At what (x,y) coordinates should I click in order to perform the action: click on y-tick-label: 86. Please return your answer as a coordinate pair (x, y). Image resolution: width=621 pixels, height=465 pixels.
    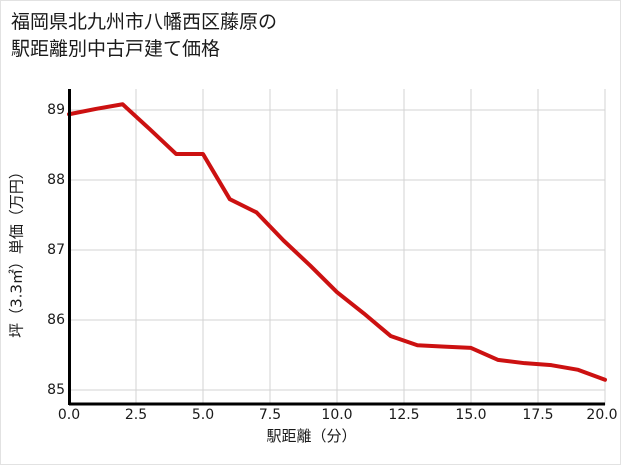
    Looking at the image, I should click on (56, 320).